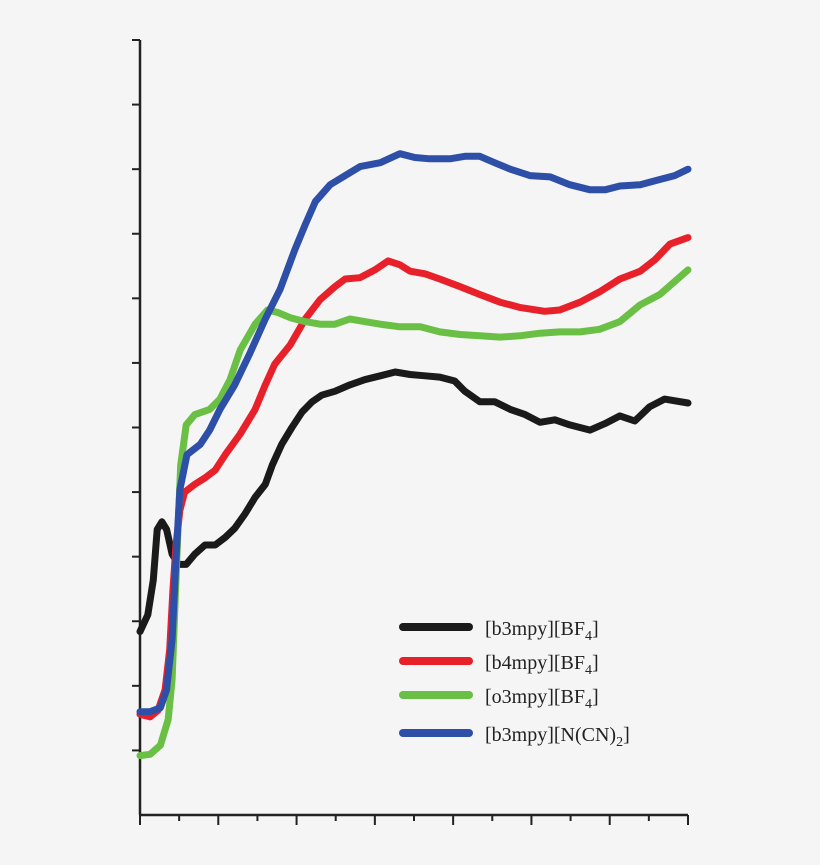 The width and height of the screenshot is (820, 865). Describe the element at coordinates (542, 631) in the screenshot. I see `legend-label: [b3mpy][BF4]` at that location.